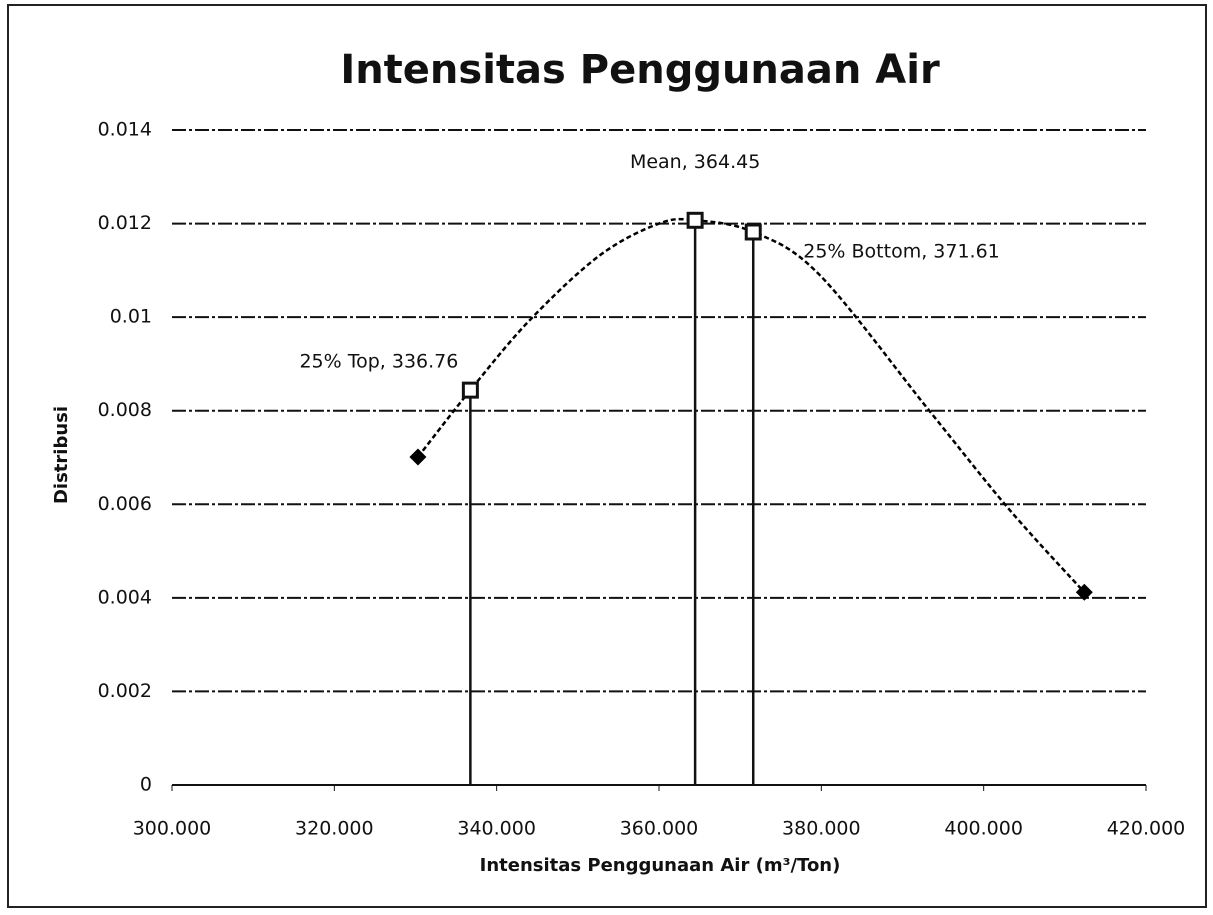  Describe the element at coordinates (695, 162) in the screenshot. I see `annotation-label: Mean, 364.45` at that location.